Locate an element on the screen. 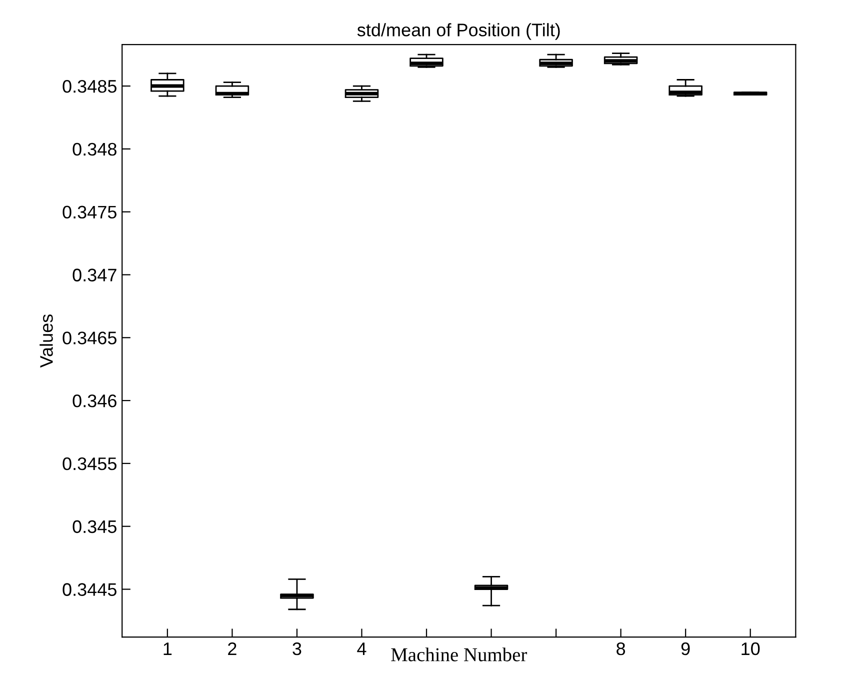  x-tick-label: 2 is located at coordinates (232, 648).